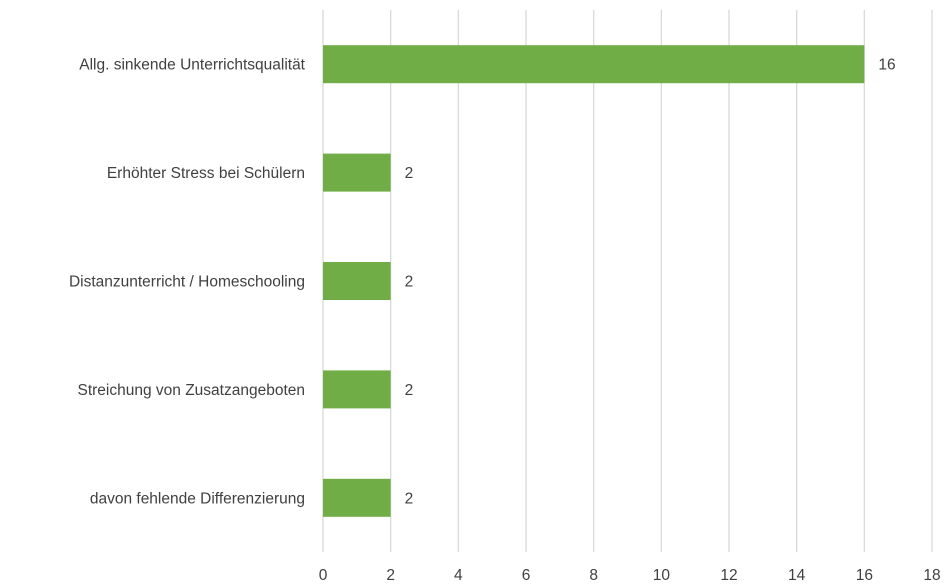 The image size is (946, 585). Describe the element at coordinates (662, 575) in the screenshot. I see `x-tick-label-10: 10` at that location.